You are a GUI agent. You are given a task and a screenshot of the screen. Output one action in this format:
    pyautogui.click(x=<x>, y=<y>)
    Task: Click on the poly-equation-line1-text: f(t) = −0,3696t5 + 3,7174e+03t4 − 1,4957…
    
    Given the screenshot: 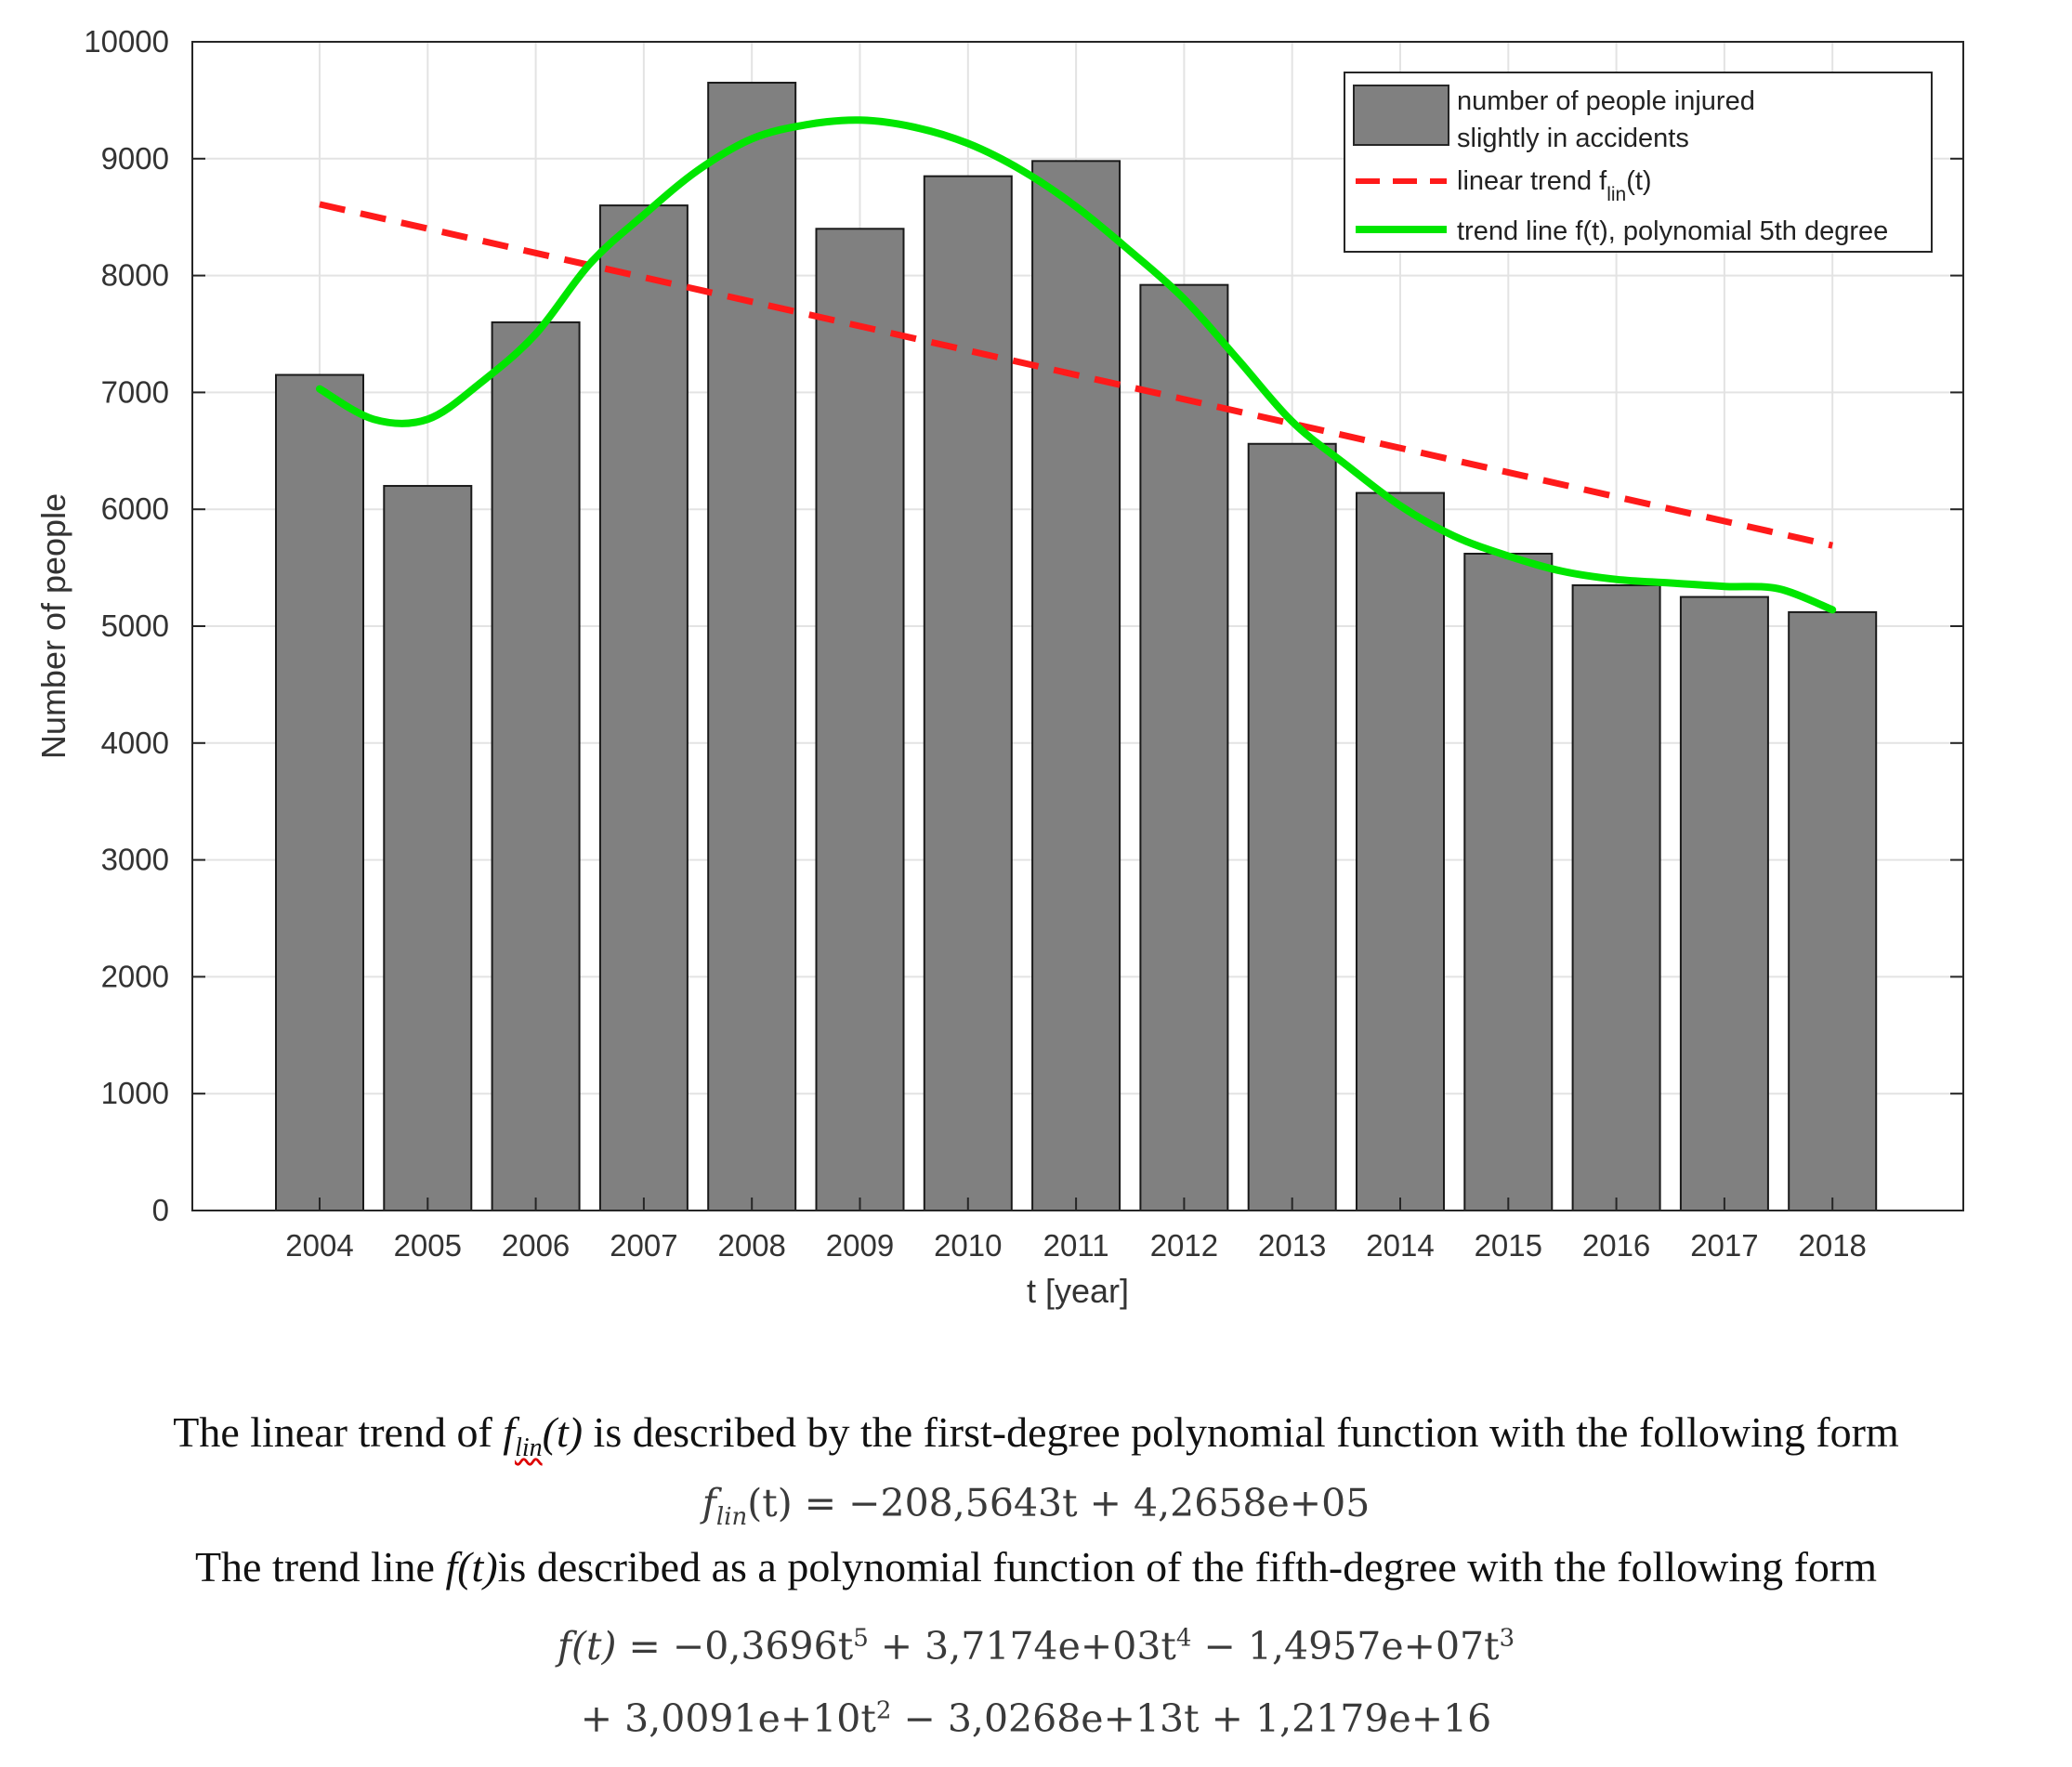 What is the action you would take?
    pyautogui.click(x=1036, y=1646)
    